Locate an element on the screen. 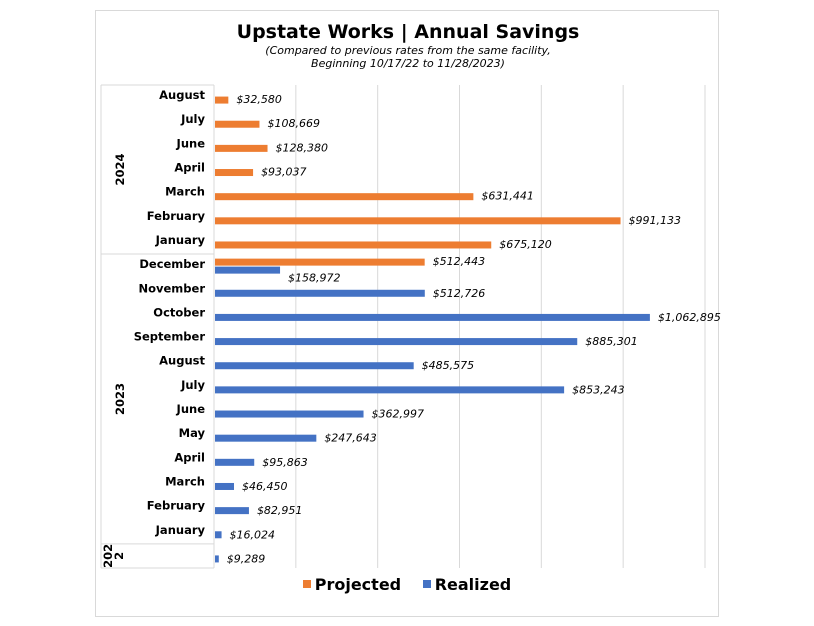  data-label-realized: $512,726 is located at coordinates (459, 293).